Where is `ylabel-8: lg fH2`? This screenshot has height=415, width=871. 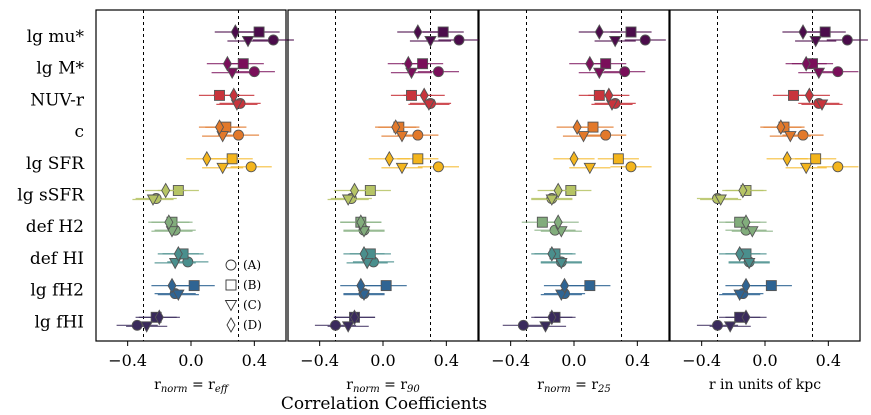
ylabel-8: lg fH2 is located at coordinates (57, 291).